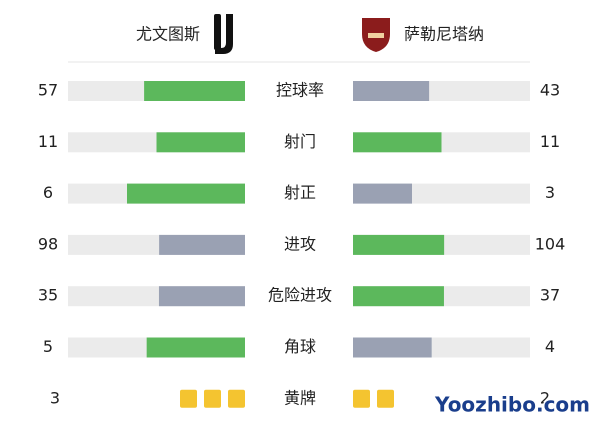 The width and height of the screenshot is (600, 424). Describe the element at coordinates (444, 34) in the screenshot. I see `away-team: 萨勒尼塔纳` at that location.